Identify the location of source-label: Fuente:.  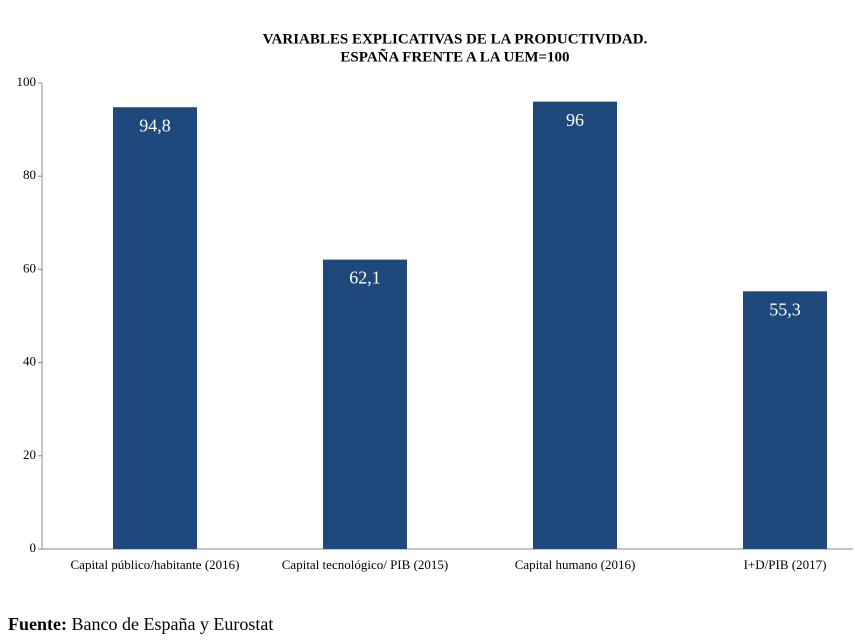
(37, 624).